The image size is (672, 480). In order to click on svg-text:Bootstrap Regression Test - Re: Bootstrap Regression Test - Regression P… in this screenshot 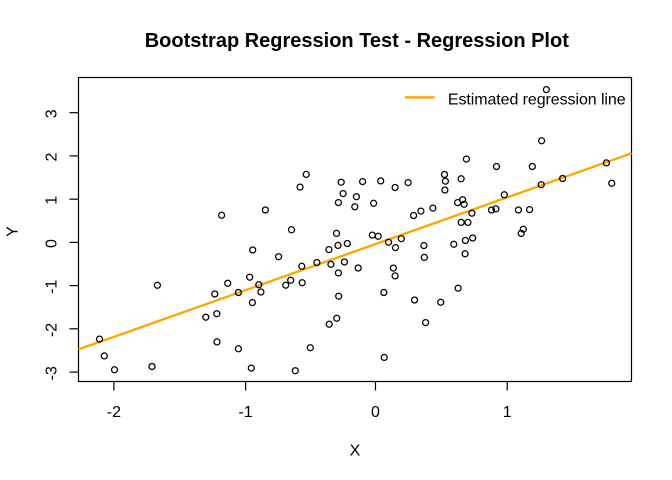, I will do `click(357, 41)`.